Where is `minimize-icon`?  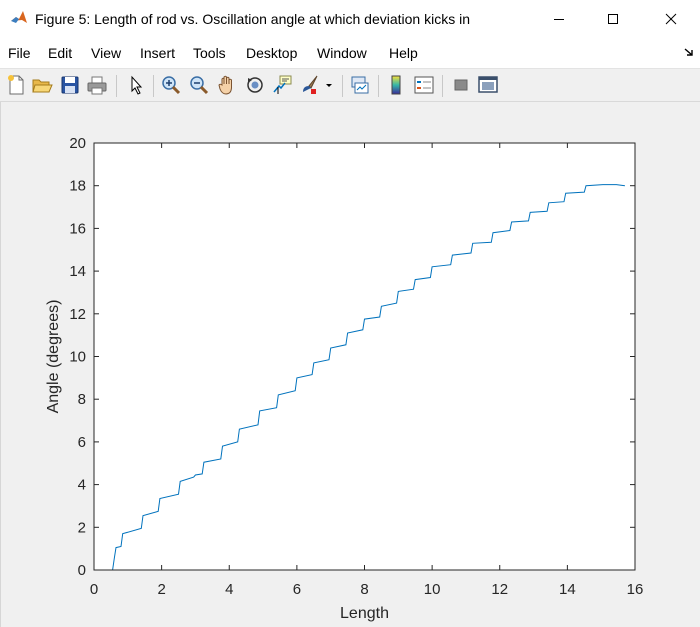 minimize-icon is located at coordinates (559, 19).